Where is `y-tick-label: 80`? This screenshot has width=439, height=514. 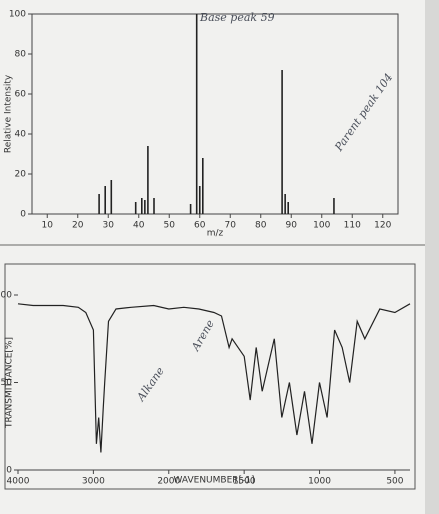
y-tick-label: 80 is located at coordinates (21, 55).